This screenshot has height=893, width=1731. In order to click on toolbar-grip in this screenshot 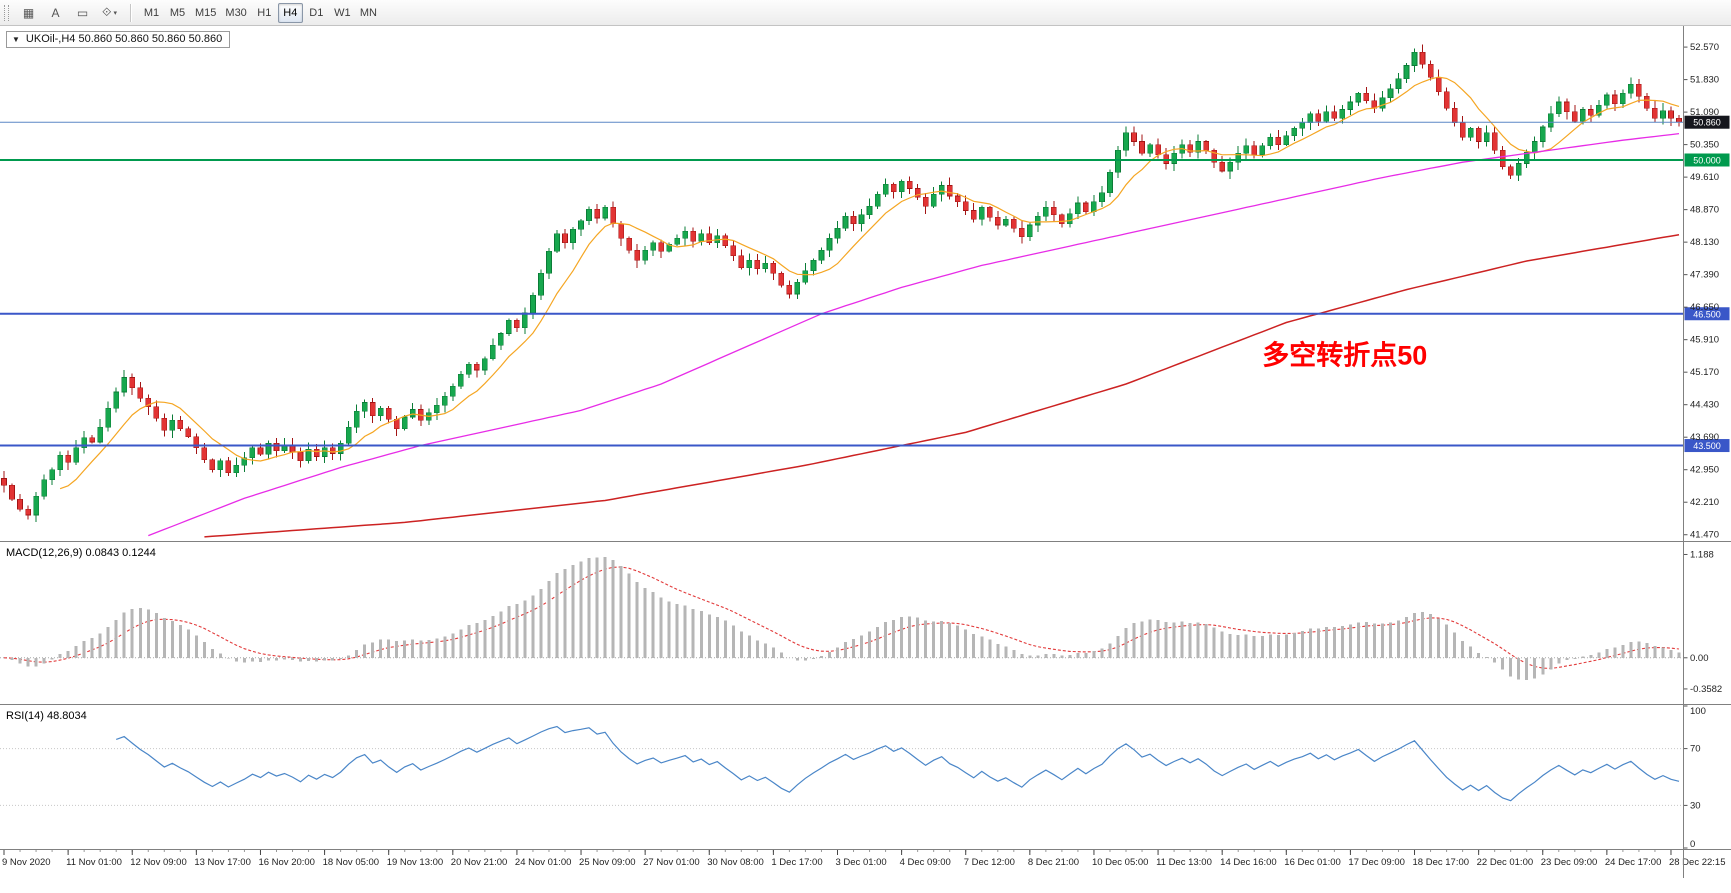, I will do `click(6, 12)`.